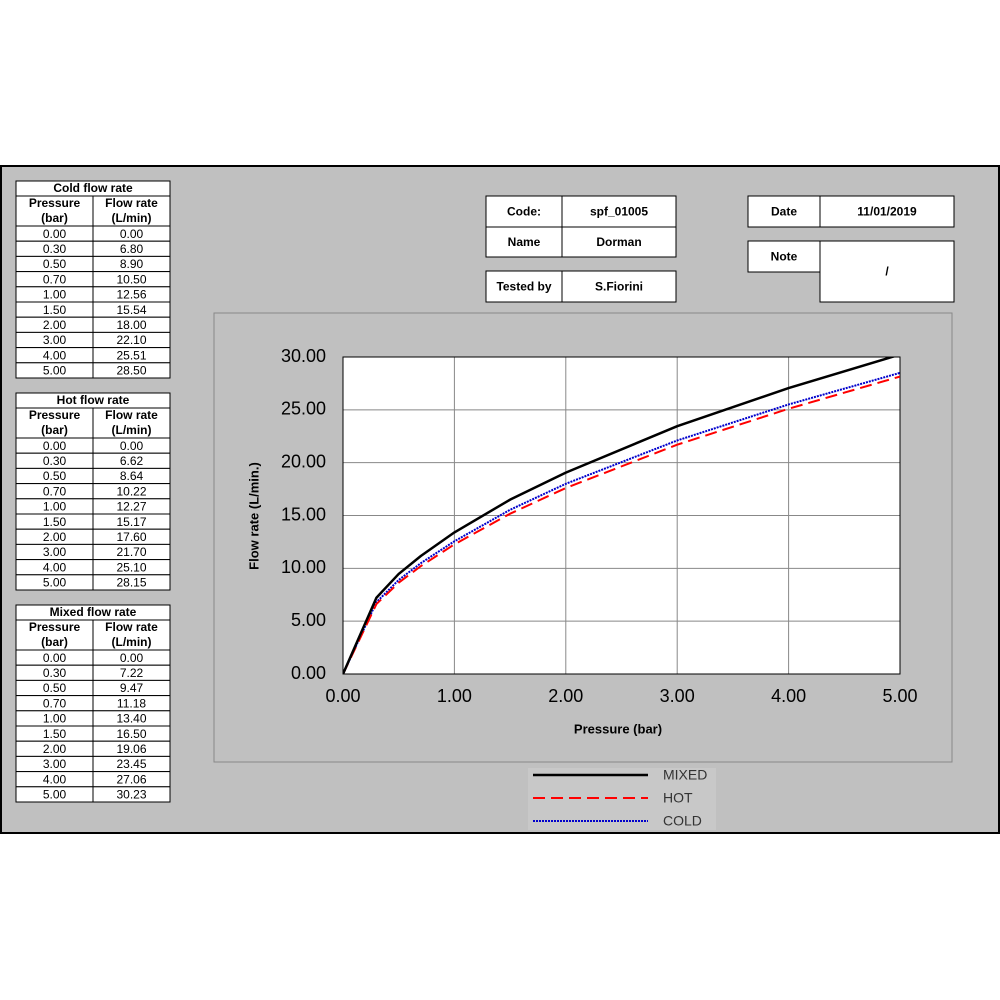 The width and height of the screenshot is (1000, 1000). What do you see at coordinates (303, 461) in the screenshot?
I see `y-tick-label: 20.00` at bounding box center [303, 461].